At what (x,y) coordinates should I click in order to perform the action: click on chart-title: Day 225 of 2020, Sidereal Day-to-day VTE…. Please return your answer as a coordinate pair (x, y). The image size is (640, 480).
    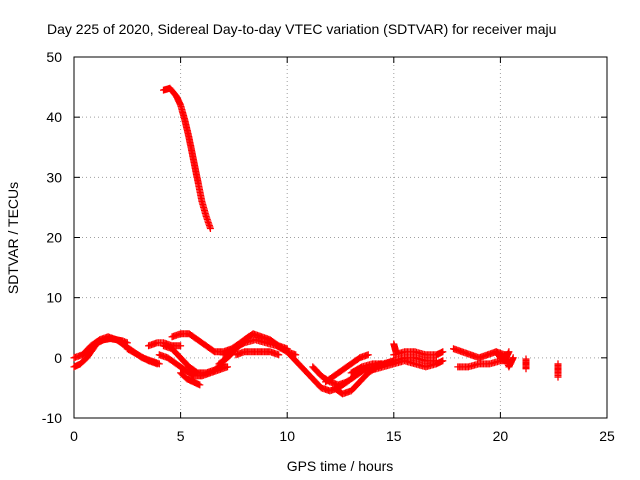
    Looking at the image, I should click on (301, 29).